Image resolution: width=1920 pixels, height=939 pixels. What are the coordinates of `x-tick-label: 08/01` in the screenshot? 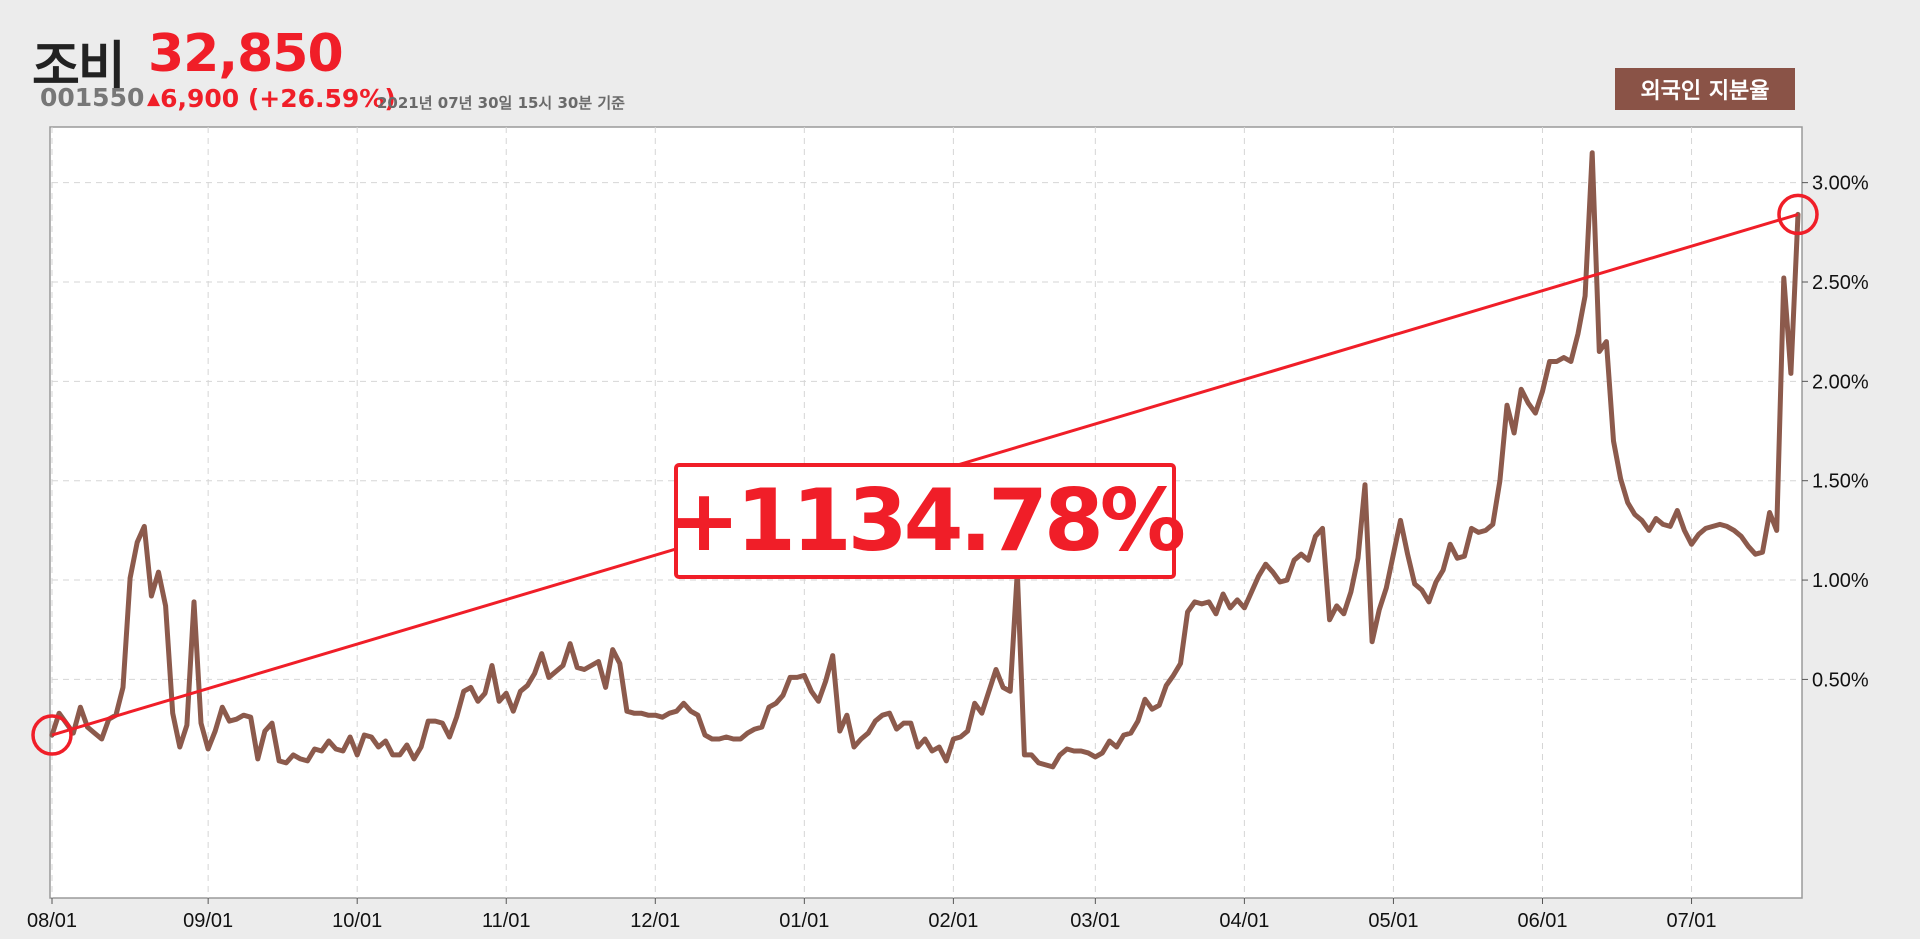 It's located at (52, 921).